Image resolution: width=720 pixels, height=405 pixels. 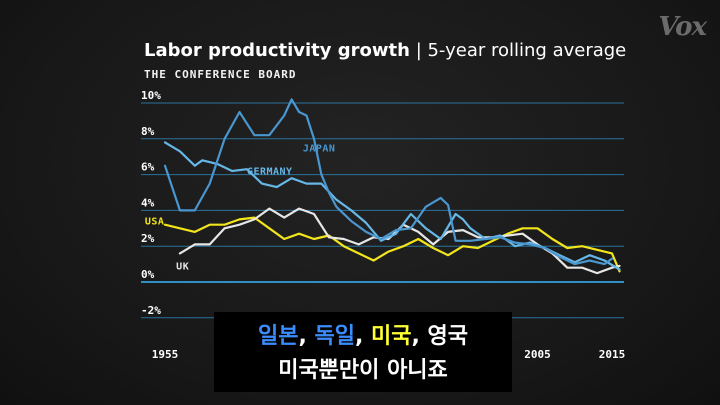 What do you see at coordinates (270, 172) in the screenshot?
I see `series-label-germany: GERMANY` at bounding box center [270, 172].